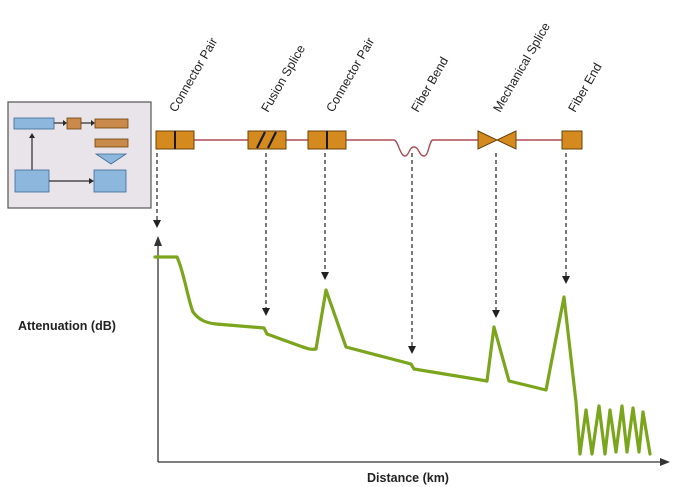  What do you see at coordinates (665, 462) in the screenshot?
I see `x-axis-arrowhead` at bounding box center [665, 462].